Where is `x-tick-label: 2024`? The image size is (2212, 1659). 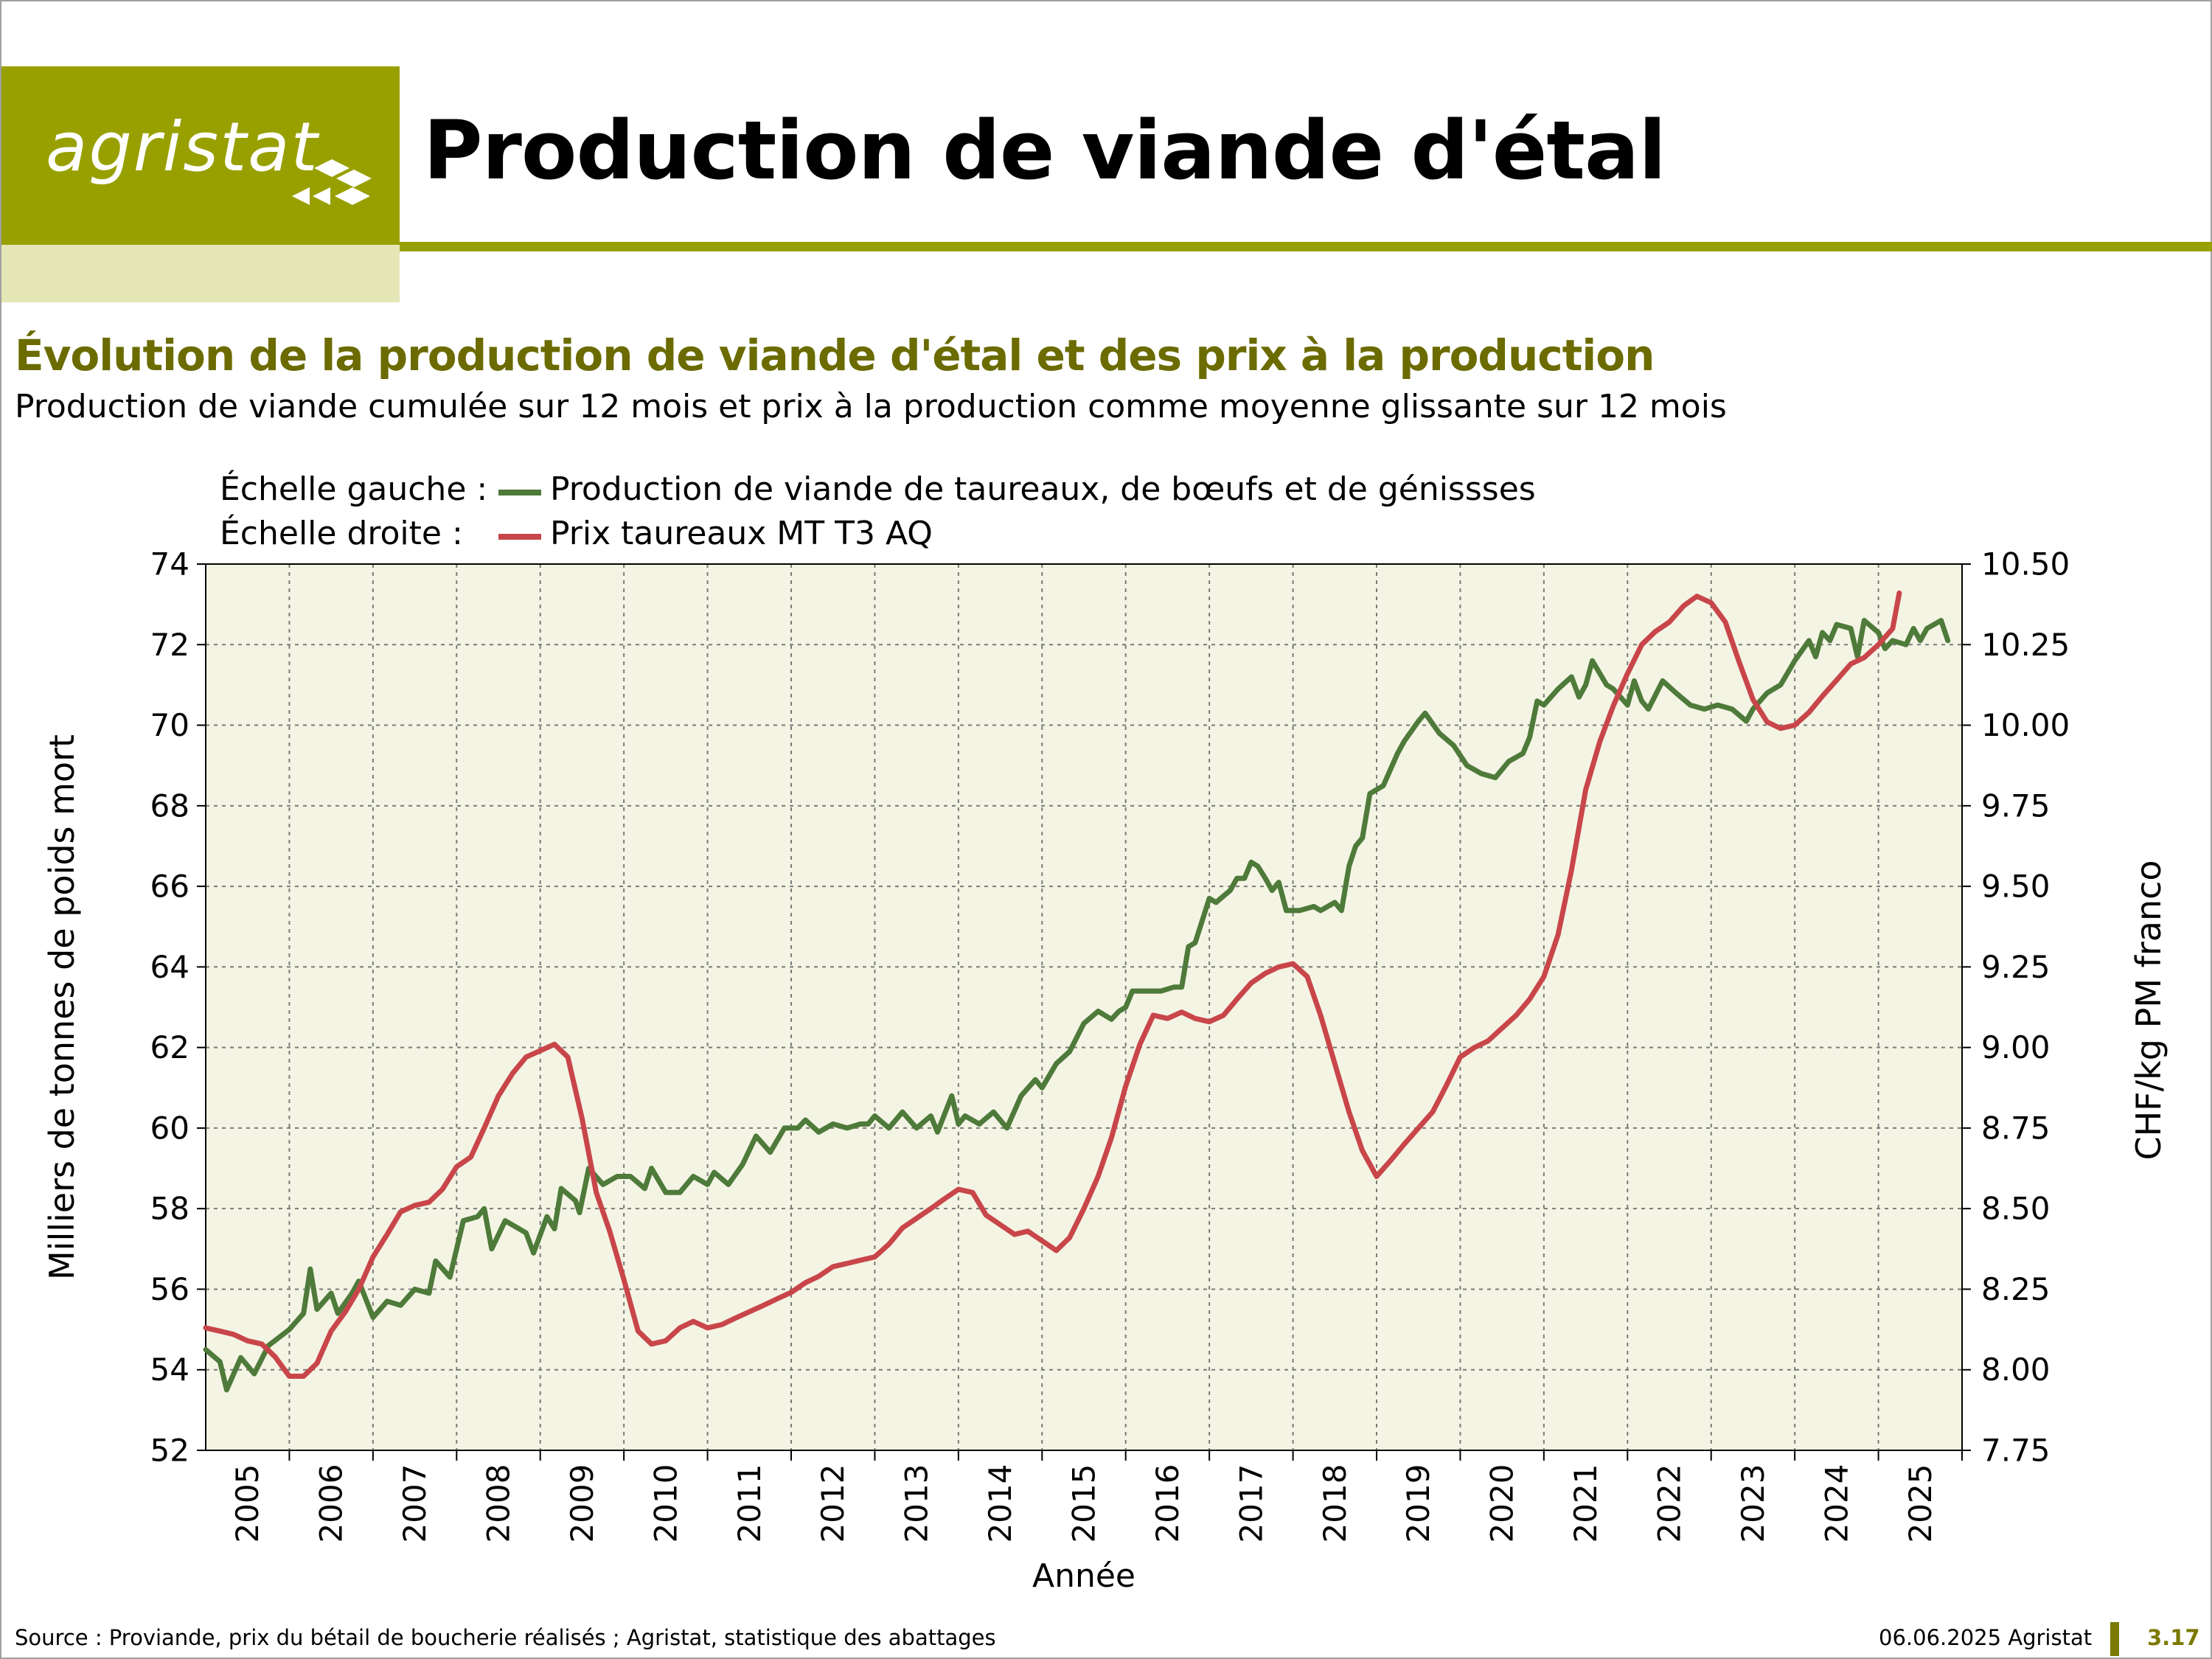
x-tick-label: 2024 is located at coordinates (1836, 1503).